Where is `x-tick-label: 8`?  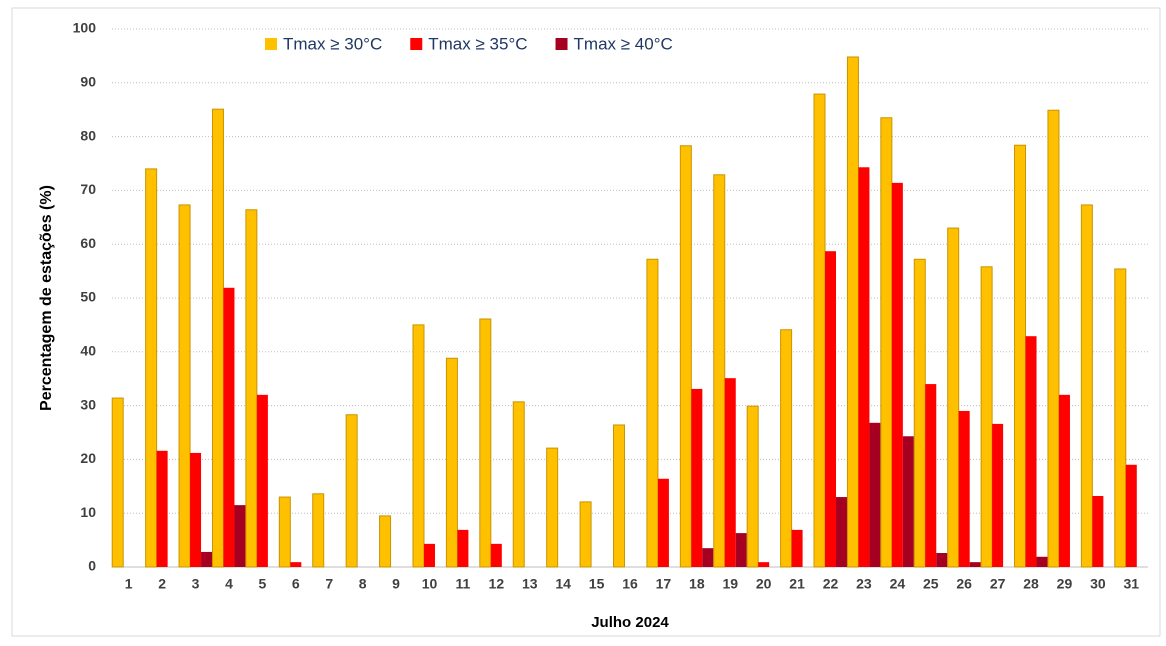 x-tick-label: 8 is located at coordinates (363, 584).